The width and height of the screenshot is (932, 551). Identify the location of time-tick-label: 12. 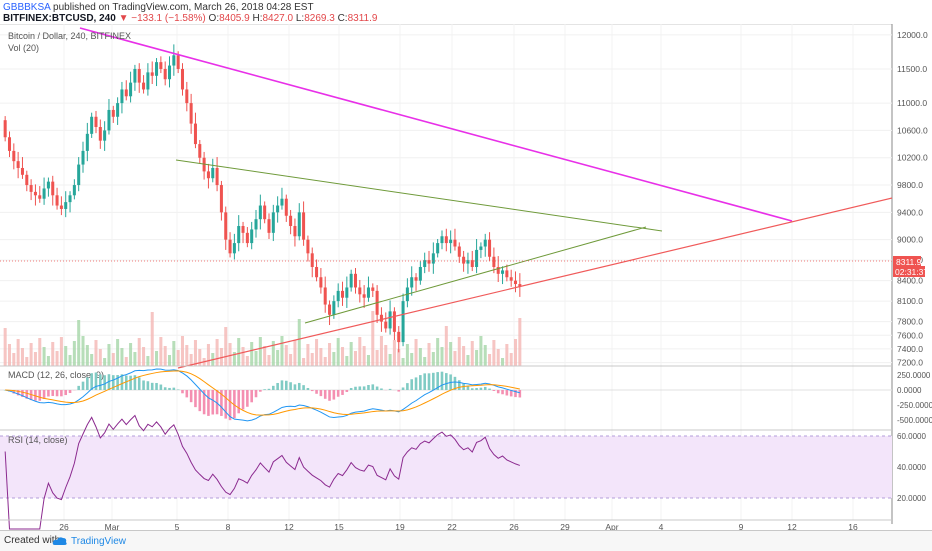
(289, 526).